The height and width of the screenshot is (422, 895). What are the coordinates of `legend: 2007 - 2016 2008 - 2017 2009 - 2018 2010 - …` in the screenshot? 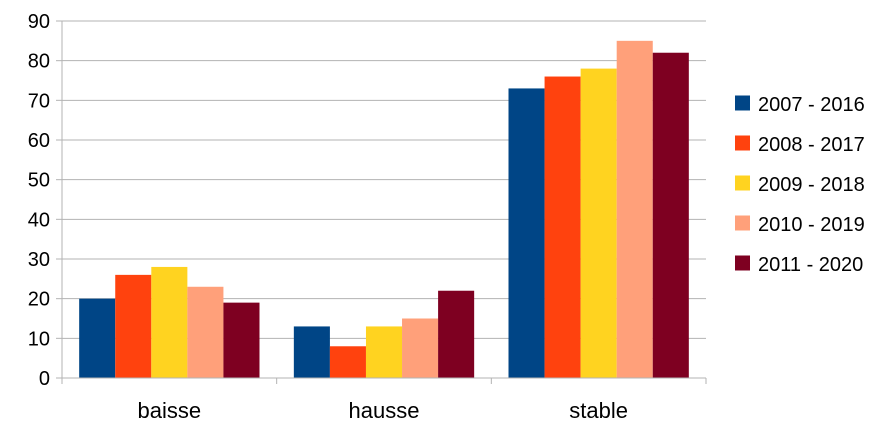 It's located at (800, 185).